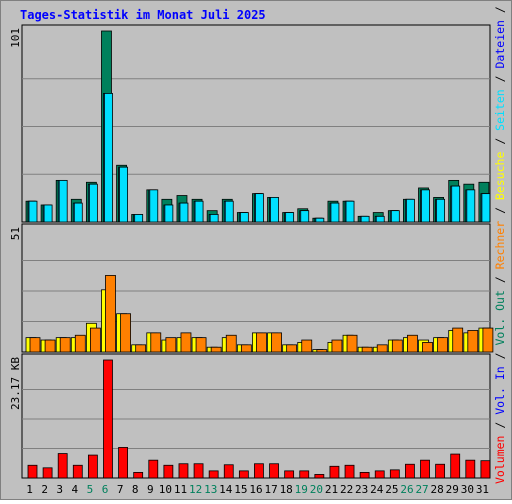 This screenshot has height=504, width=512. I want to click on x-tick-label: 13, so click(210, 489).